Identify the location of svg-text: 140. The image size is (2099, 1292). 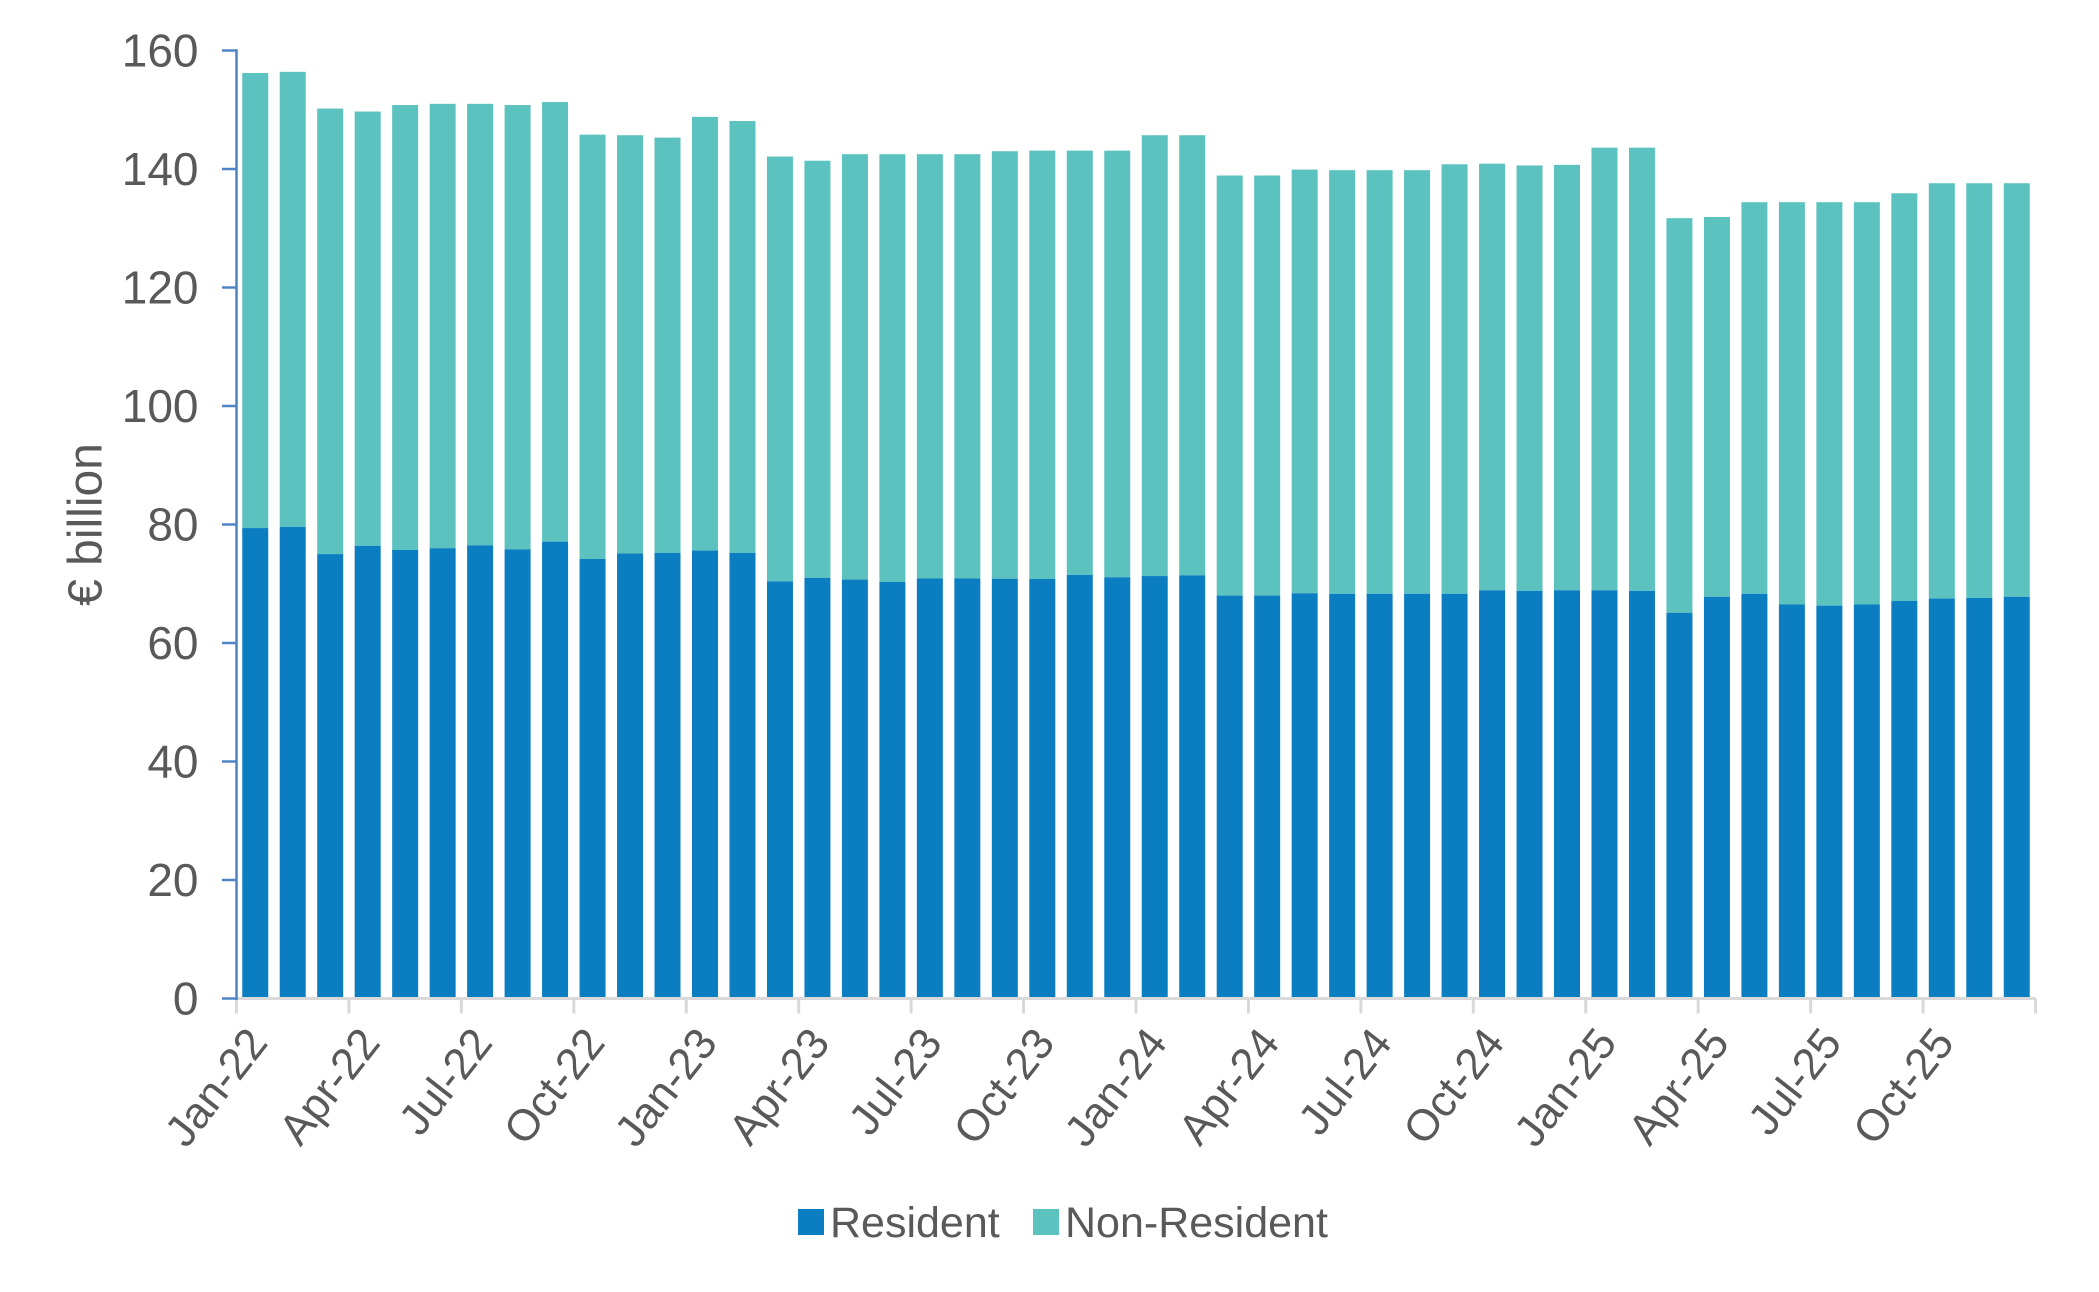
(160, 169).